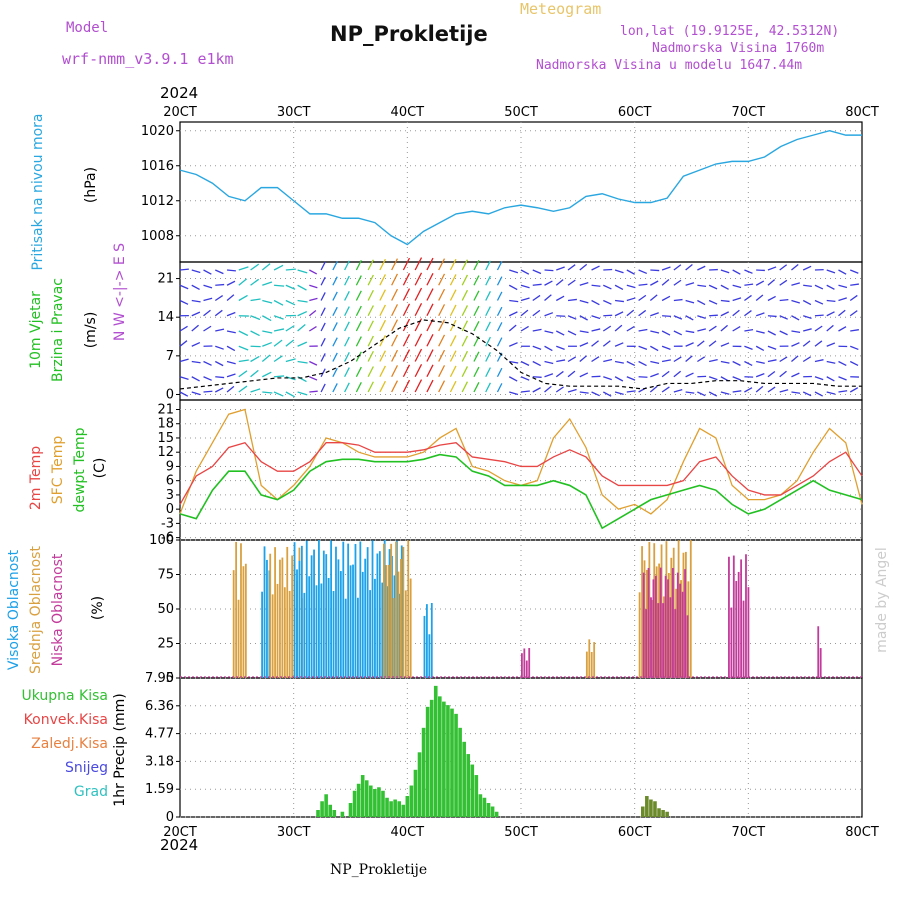  What do you see at coordinates (159, 789) in the screenshot?
I see `y-tick-label: 1.59` at bounding box center [159, 789].